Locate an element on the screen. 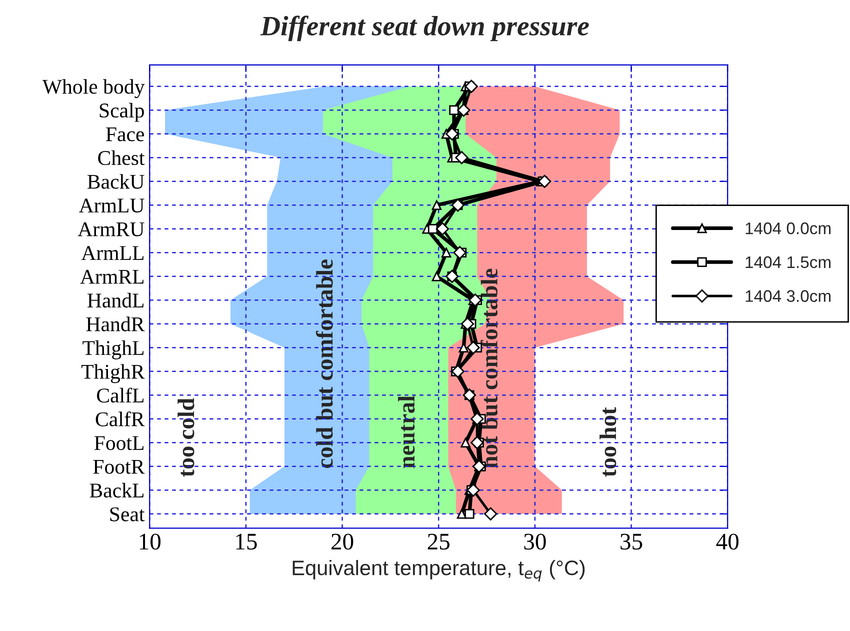  y-tick-label: Face is located at coordinates (125, 134).